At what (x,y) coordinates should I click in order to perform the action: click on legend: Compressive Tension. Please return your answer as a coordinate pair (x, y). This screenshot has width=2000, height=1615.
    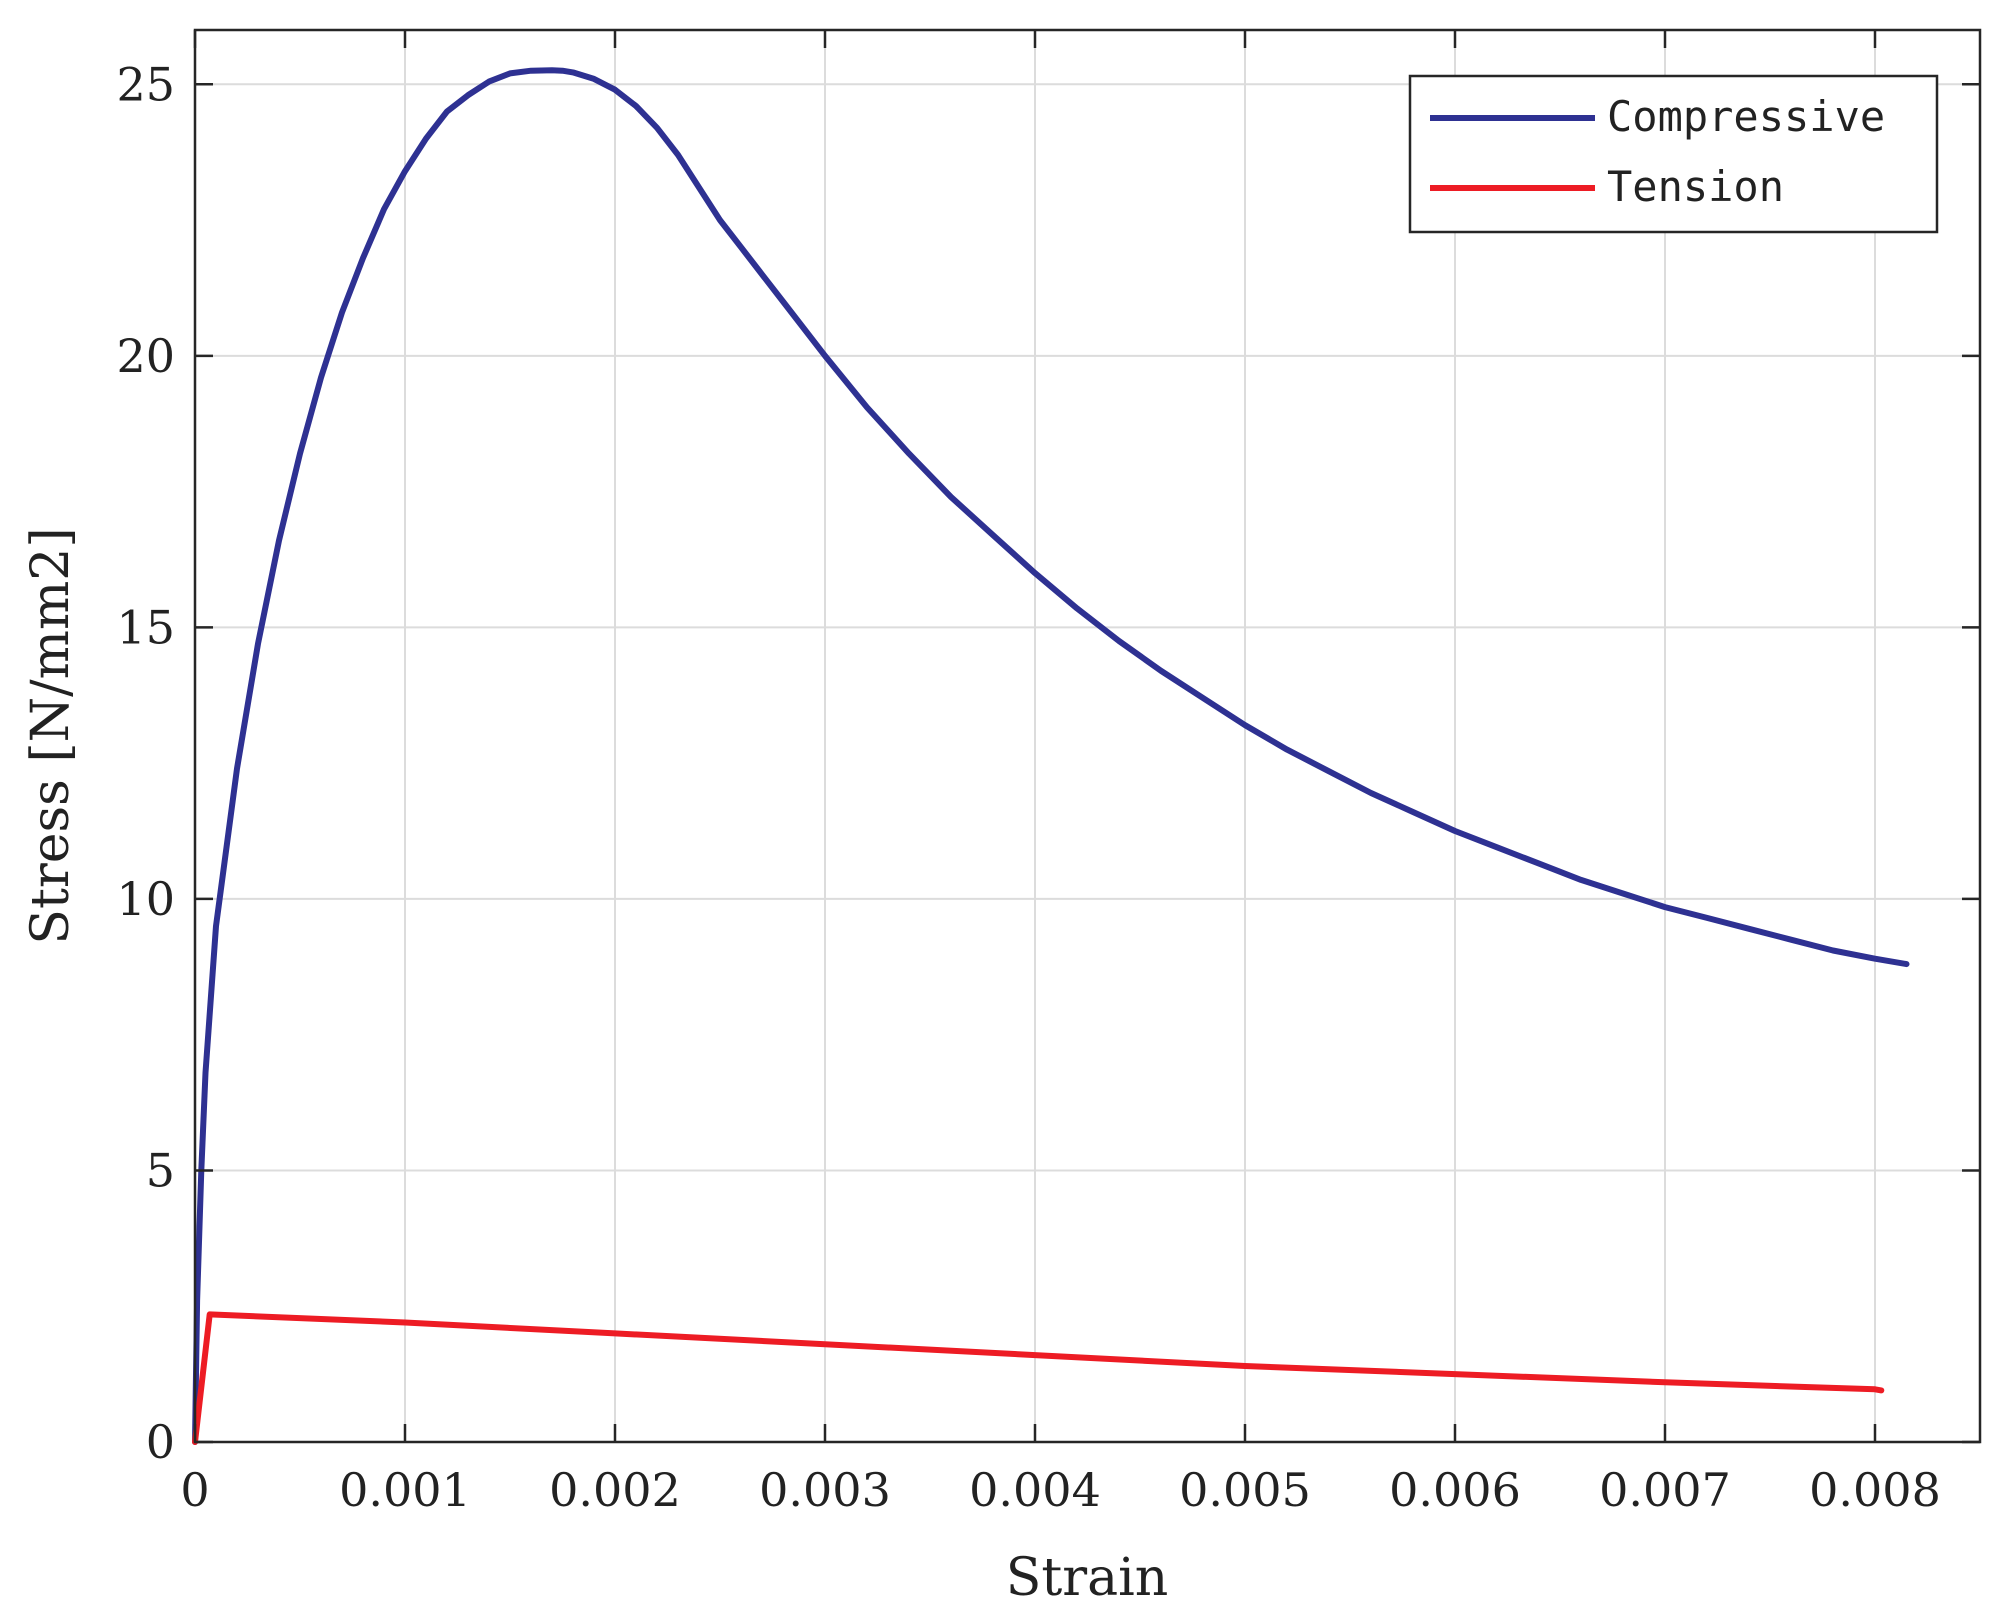
    Looking at the image, I should click on (1673, 154).